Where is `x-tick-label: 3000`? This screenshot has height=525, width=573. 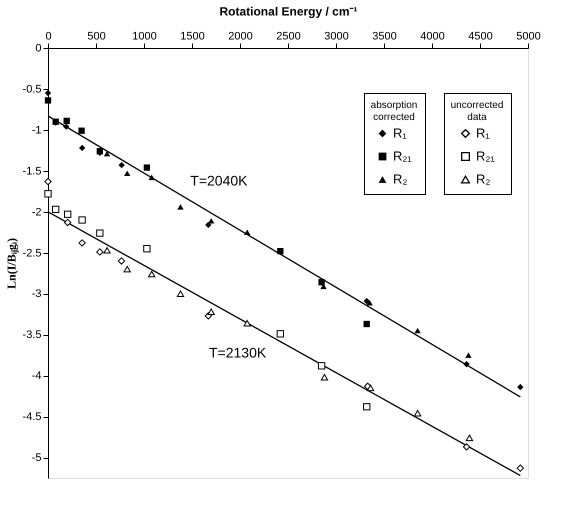 x-tick-label: 3000 is located at coordinates (336, 36).